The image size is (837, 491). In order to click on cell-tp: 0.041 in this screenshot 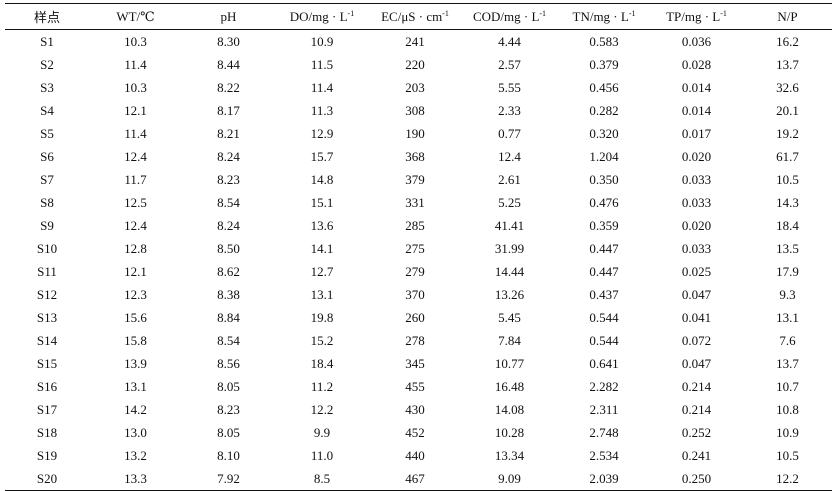, I will do `click(696, 317)`.